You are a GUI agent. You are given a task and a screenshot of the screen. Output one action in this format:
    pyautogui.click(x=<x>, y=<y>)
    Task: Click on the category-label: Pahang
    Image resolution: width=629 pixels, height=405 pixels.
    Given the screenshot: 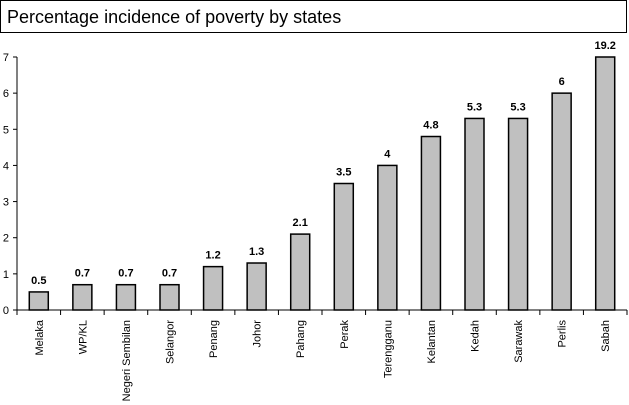 What is the action you would take?
    pyautogui.click(x=301, y=339)
    